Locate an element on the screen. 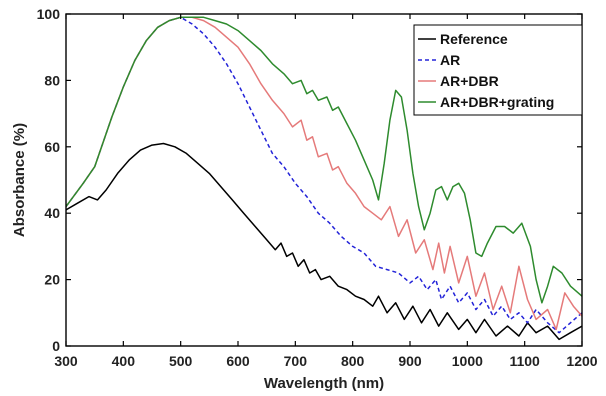 The width and height of the screenshot is (606, 396). legend-label: AR+DBR is located at coordinates (469, 81).